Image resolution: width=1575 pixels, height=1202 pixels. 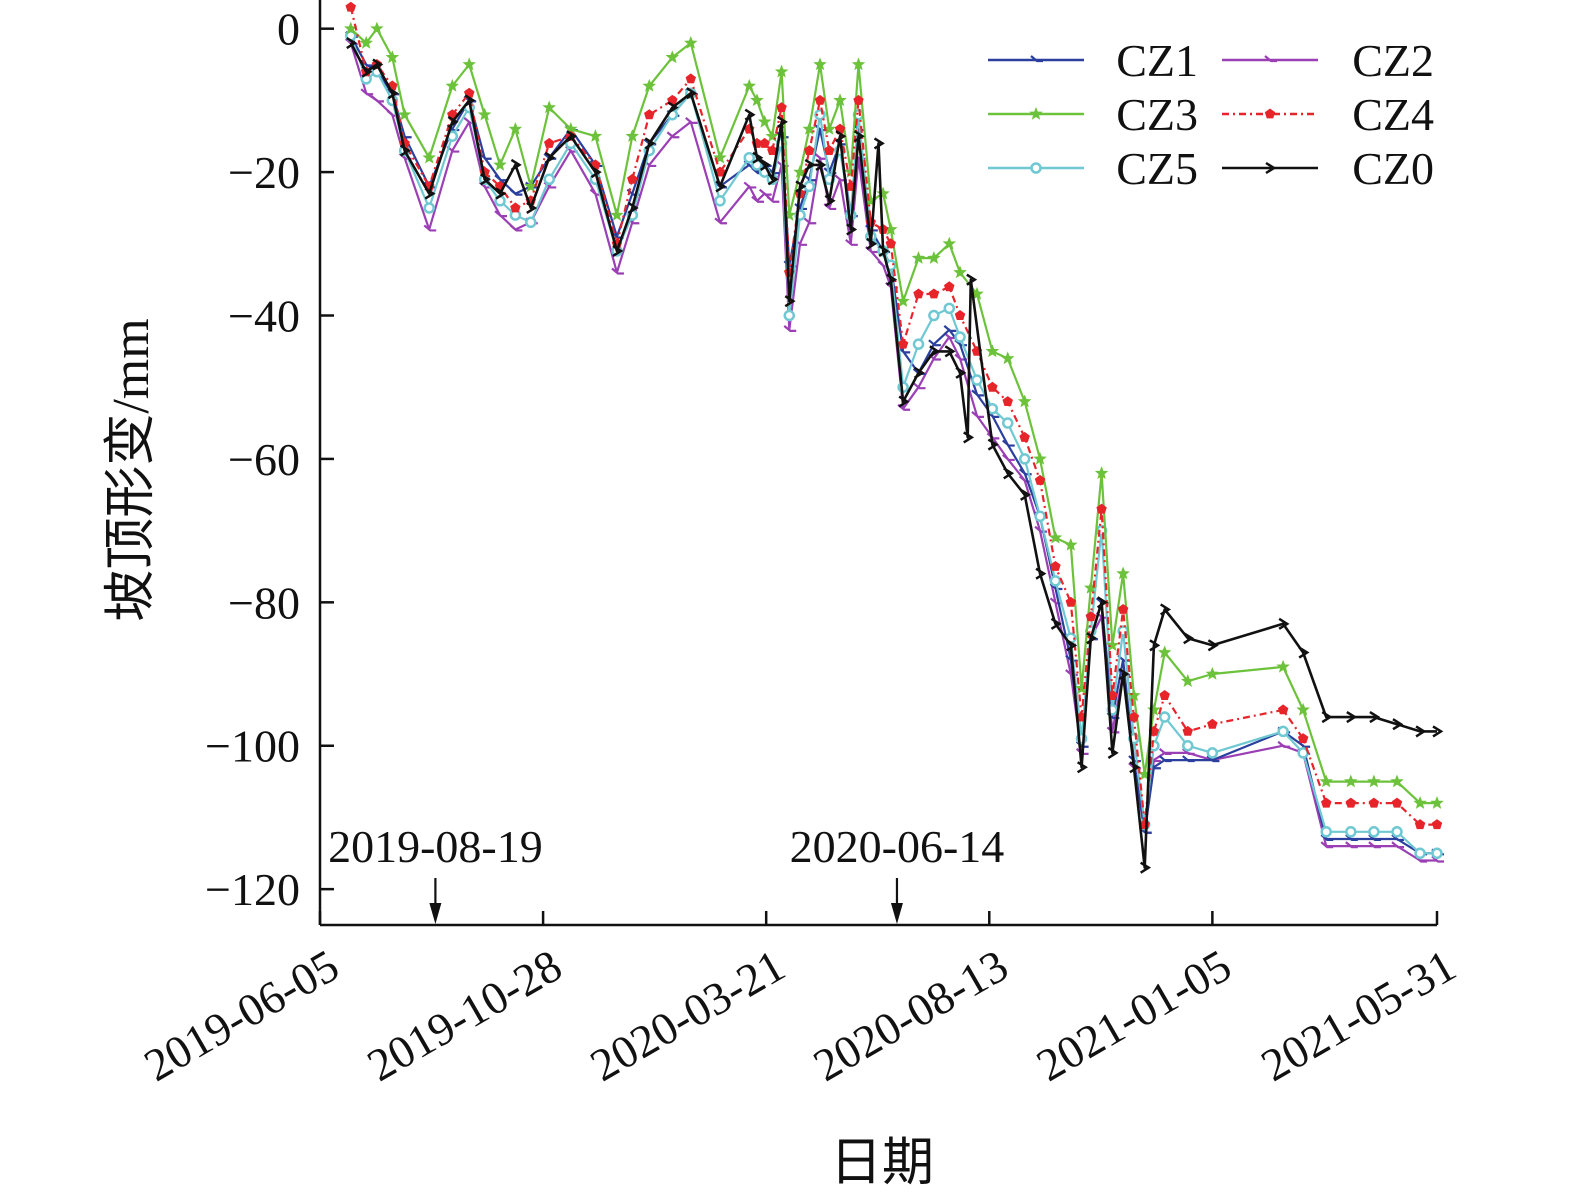 I want to click on legend-item-cz4: CZ4, so click(x=1328, y=114).